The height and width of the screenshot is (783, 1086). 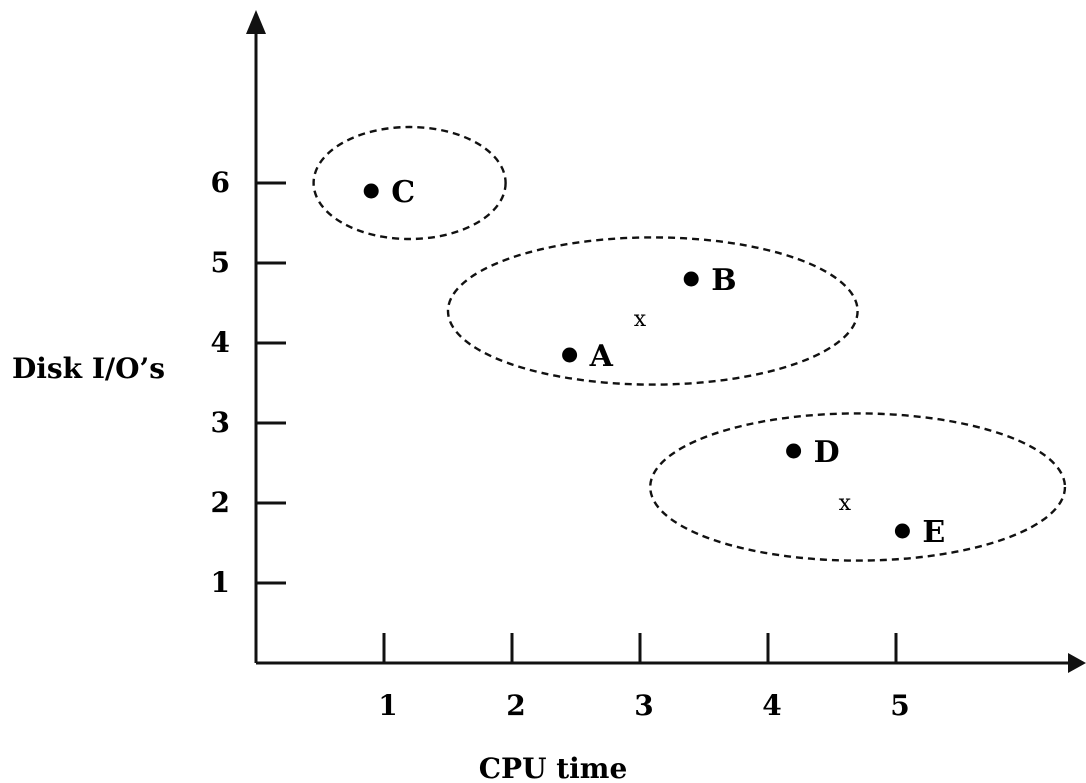 What do you see at coordinates (643, 705) in the screenshot?
I see `x-tick-label: 3` at bounding box center [643, 705].